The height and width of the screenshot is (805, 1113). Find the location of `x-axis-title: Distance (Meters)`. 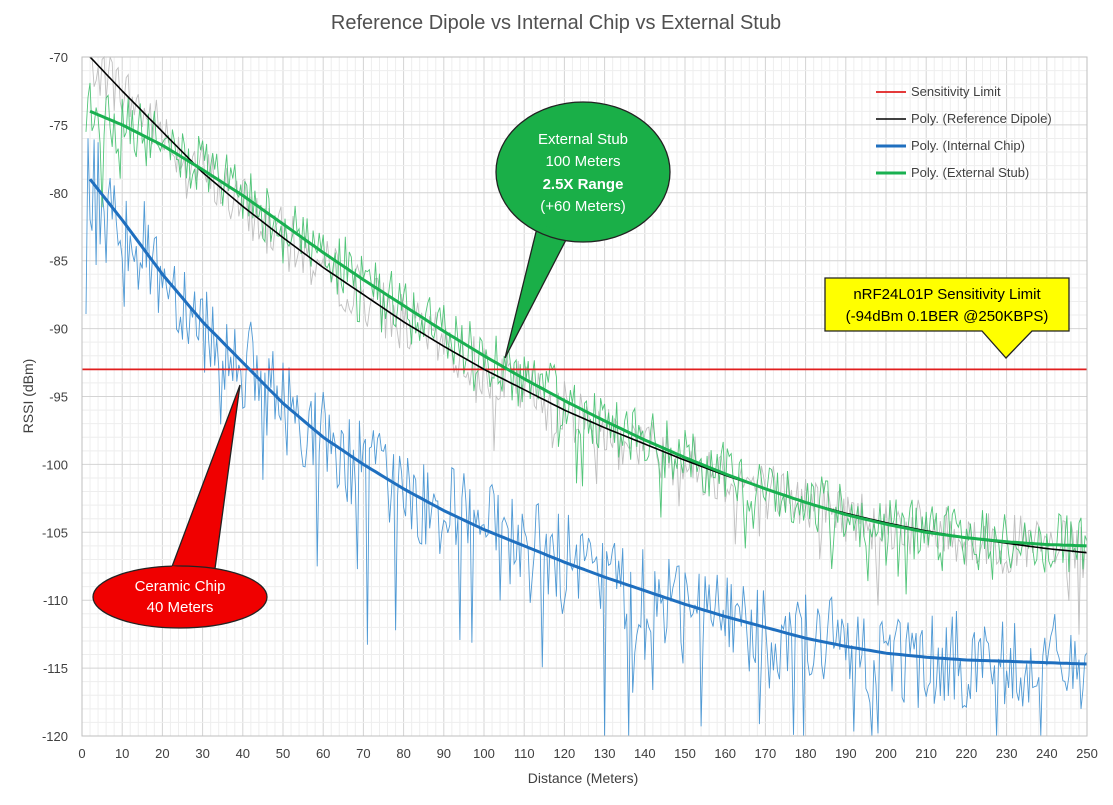

x-axis-title: Distance (Meters) is located at coordinates (583, 778).